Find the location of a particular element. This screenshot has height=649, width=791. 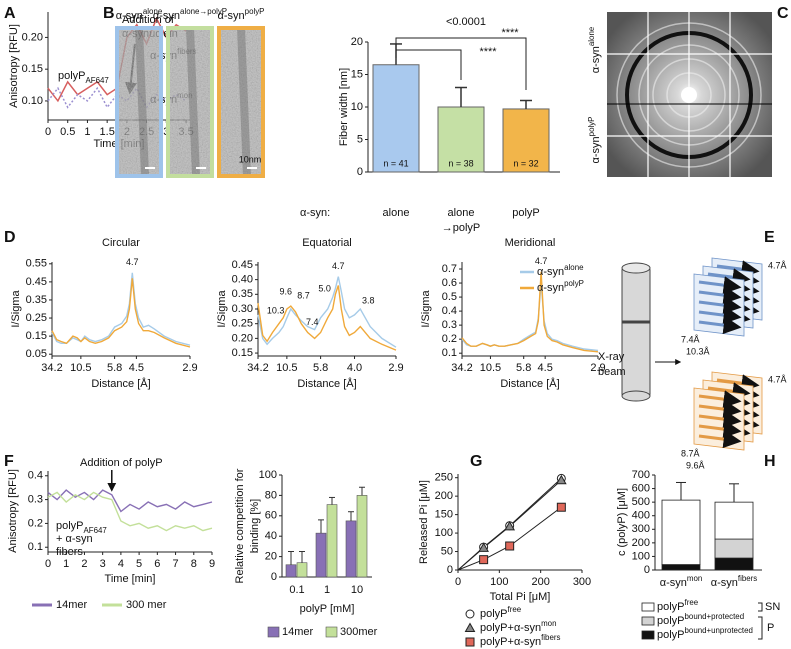

x-tick-label: 3 is located at coordinates (103, 564).